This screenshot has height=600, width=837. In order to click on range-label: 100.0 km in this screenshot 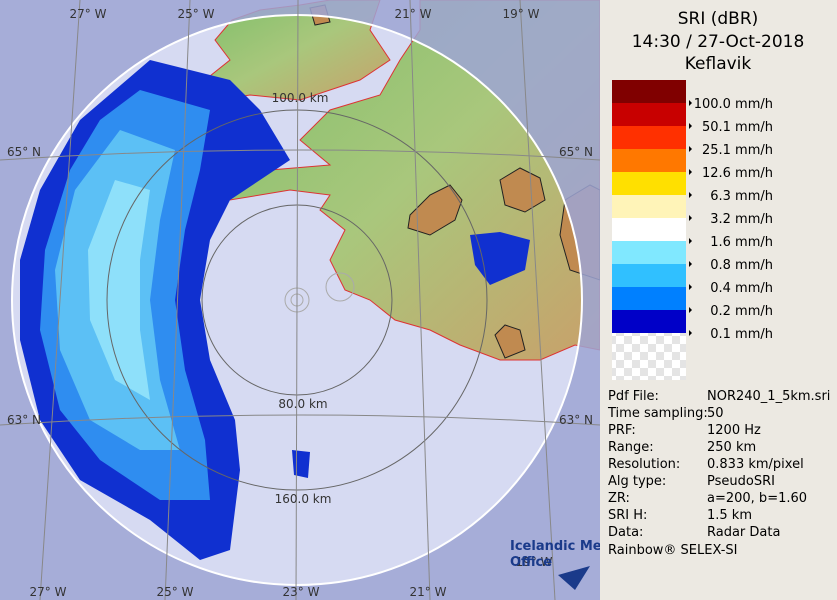, I will do `click(300, 98)`.